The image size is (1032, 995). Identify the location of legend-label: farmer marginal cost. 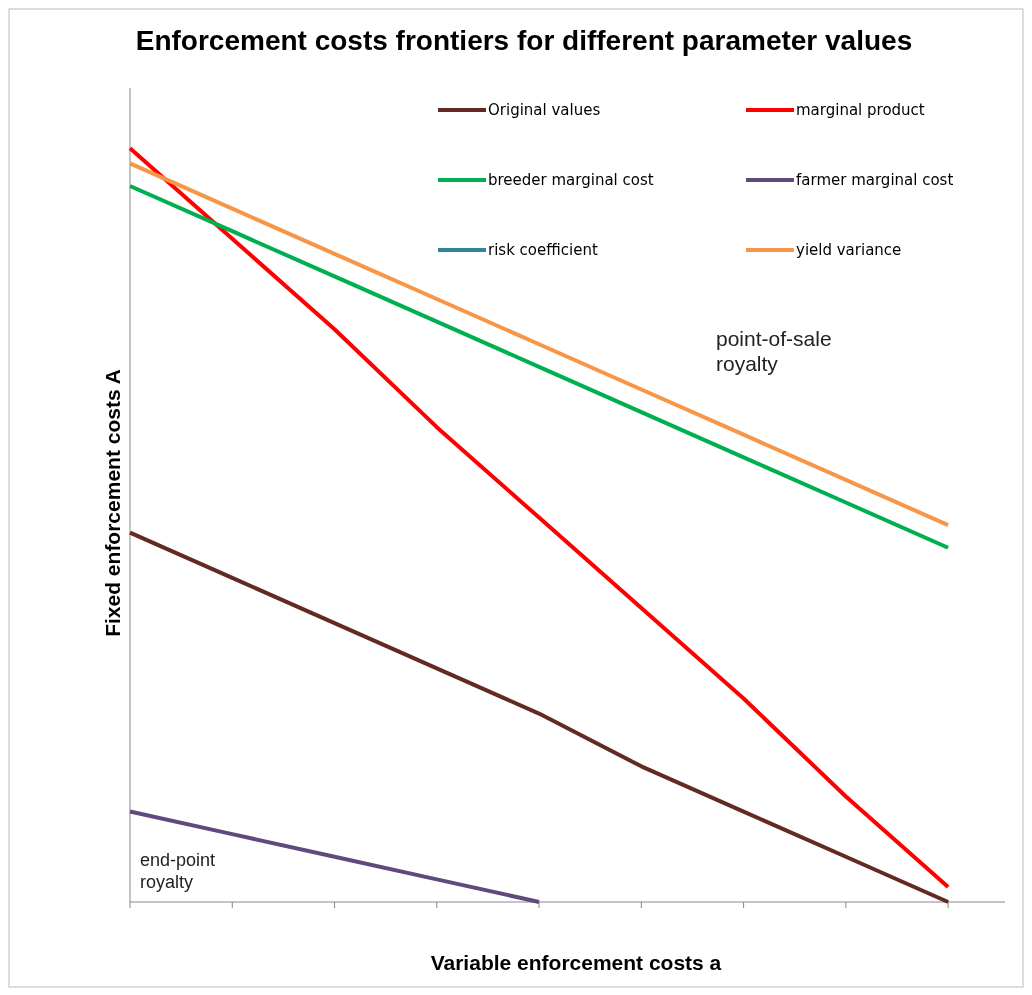
(875, 179).